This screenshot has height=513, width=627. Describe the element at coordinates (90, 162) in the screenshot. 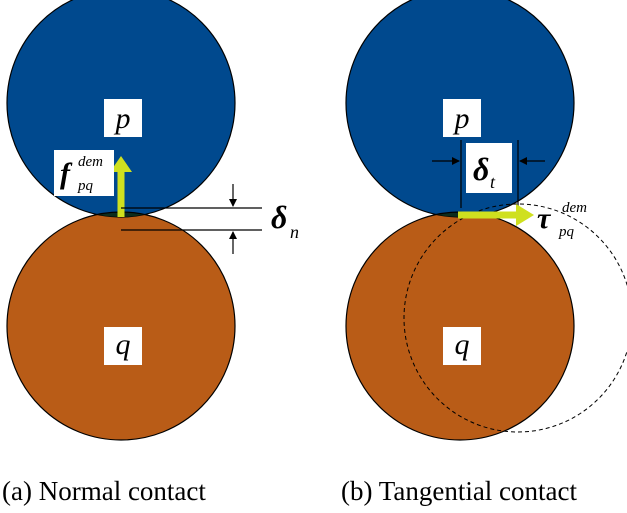

I see `force-superscript-a: dem` at that location.